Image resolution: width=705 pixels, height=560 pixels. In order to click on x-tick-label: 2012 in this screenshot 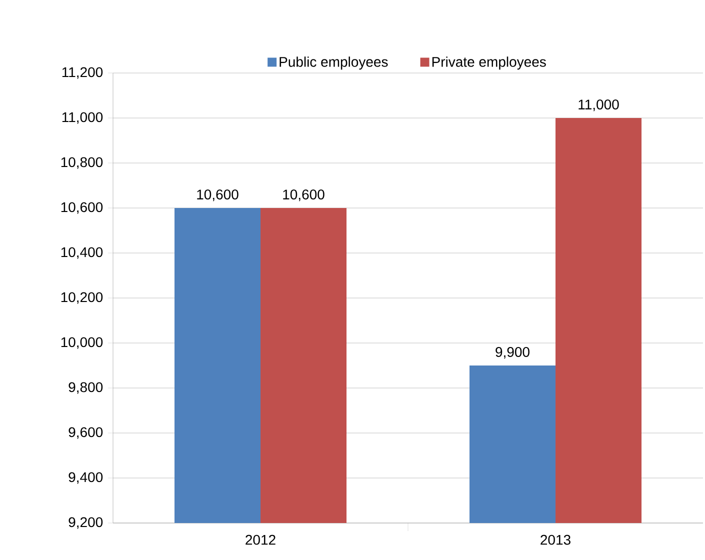, I will do `click(261, 539)`.